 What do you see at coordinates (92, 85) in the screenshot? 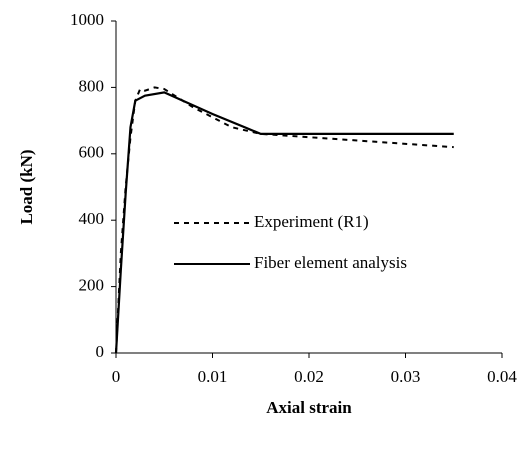
I see `y-tick-label: 800` at bounding box center [92, 85].